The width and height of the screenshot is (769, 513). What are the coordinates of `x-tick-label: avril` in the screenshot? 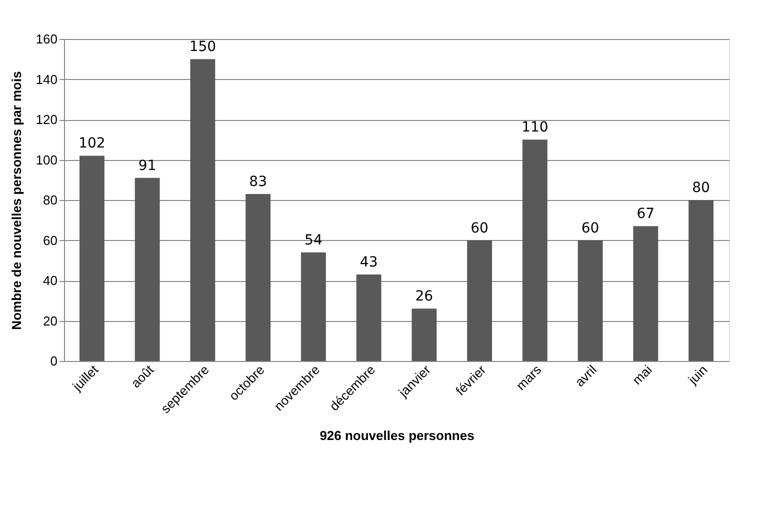 It's located at (586, 376).